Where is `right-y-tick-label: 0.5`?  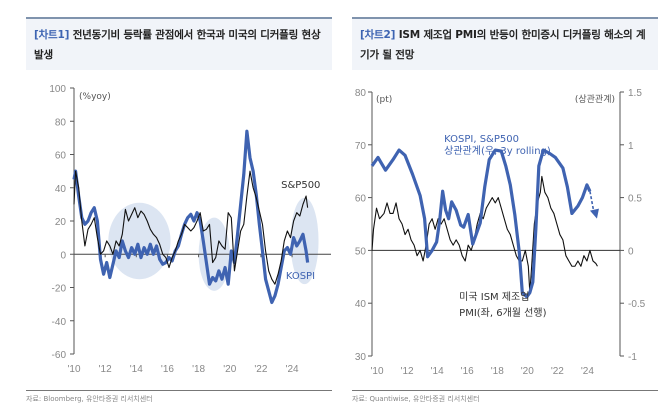
right-y-tick-label: 0.5 is located at coordinates (635, 199).